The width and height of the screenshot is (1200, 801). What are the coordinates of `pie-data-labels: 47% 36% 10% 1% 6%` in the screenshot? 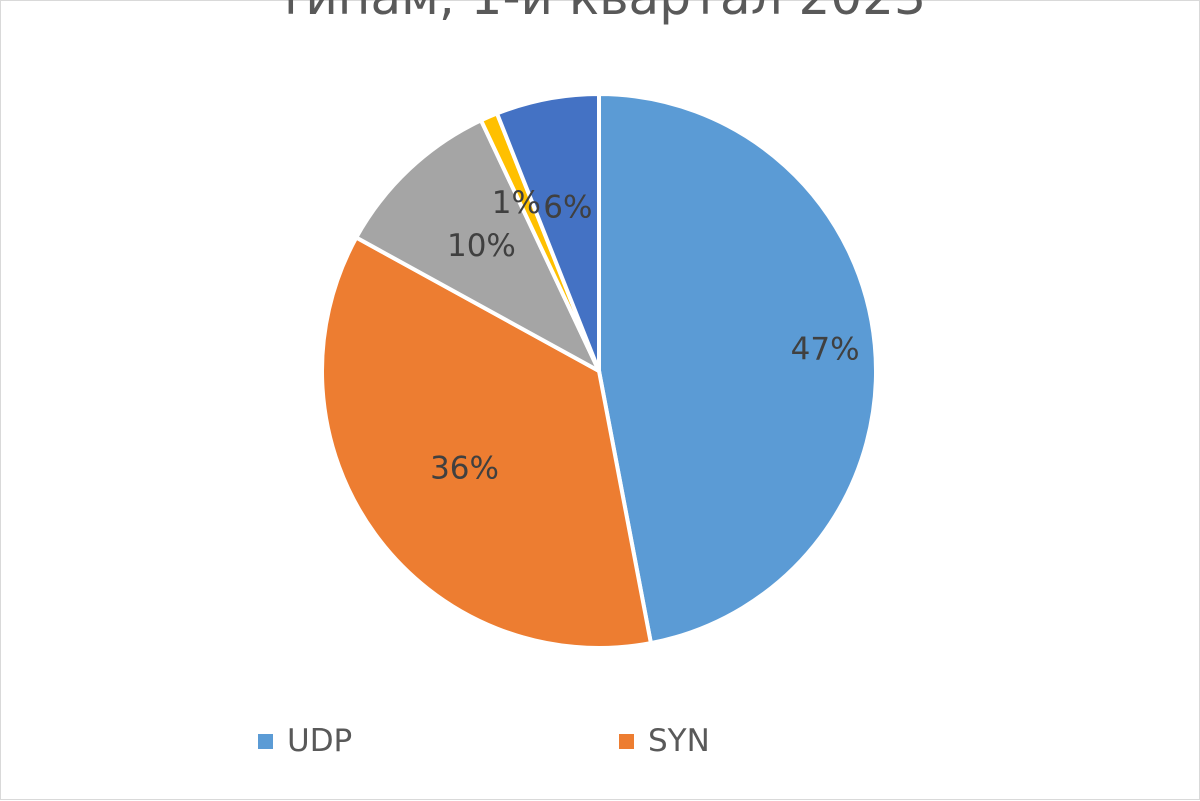 It's located at (644, 335).